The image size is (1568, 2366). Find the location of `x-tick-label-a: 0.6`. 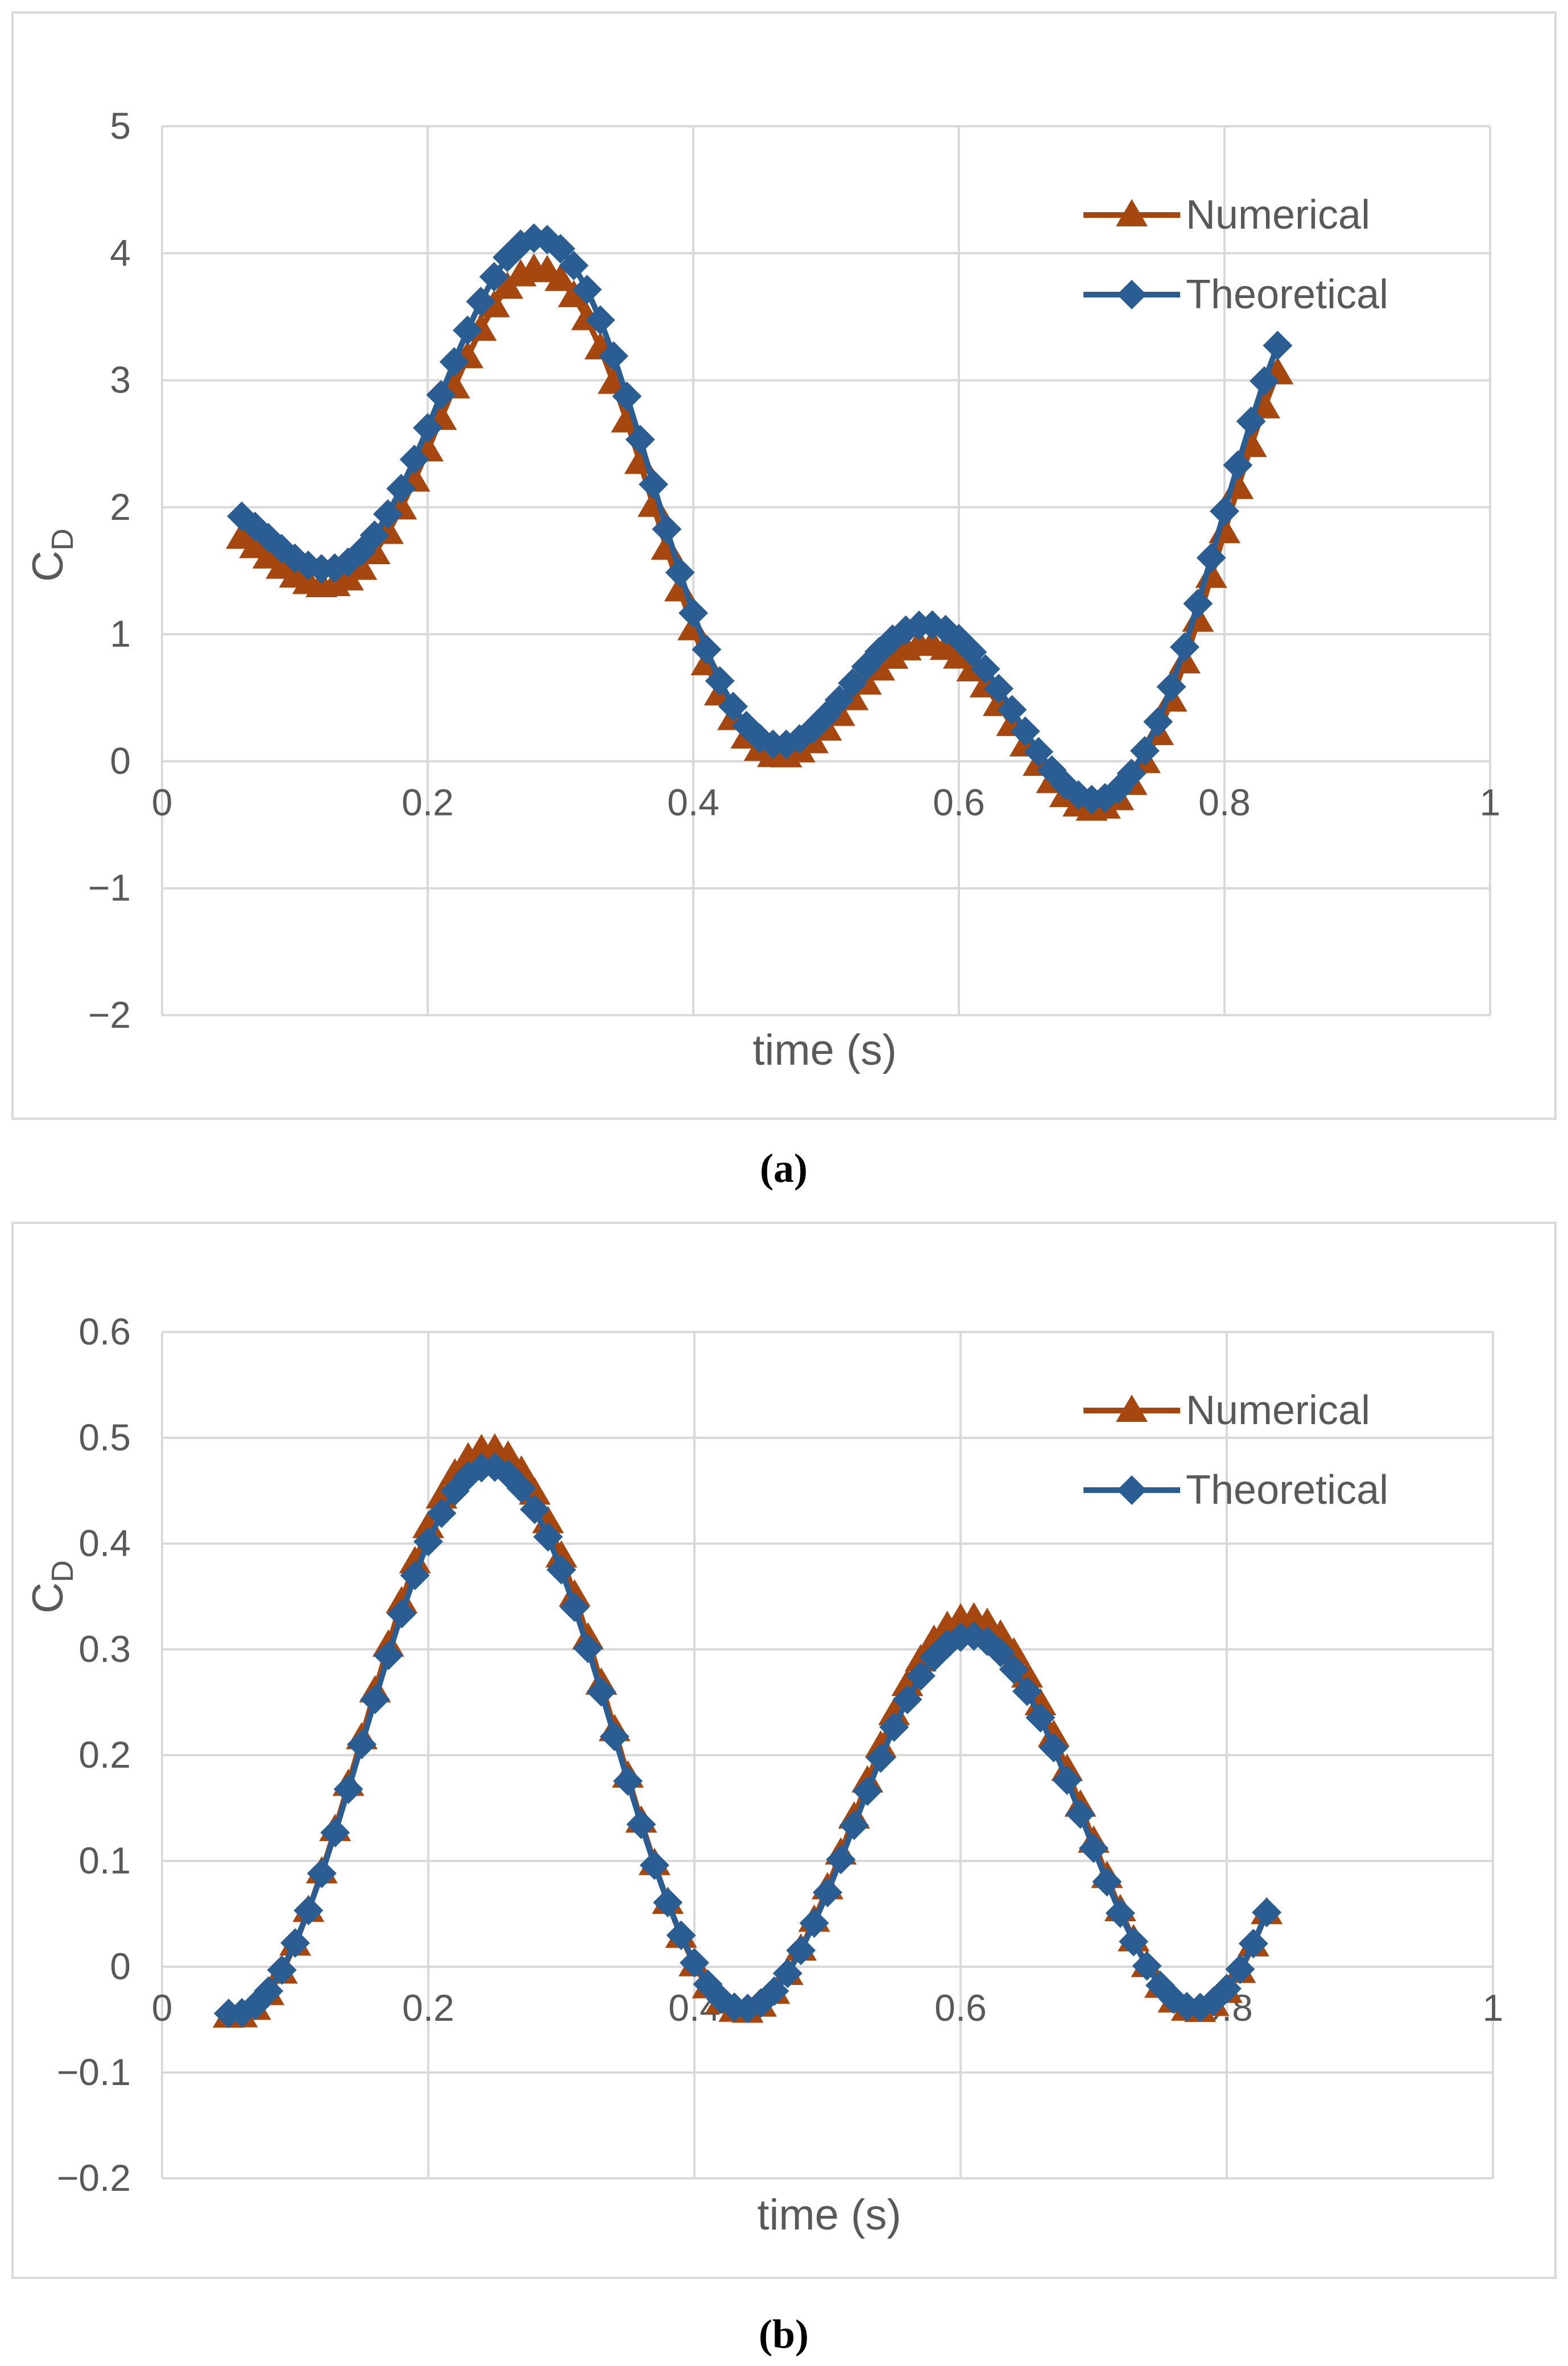

x-tick-label-a: 0.6 is located at coordinates (959, 802).